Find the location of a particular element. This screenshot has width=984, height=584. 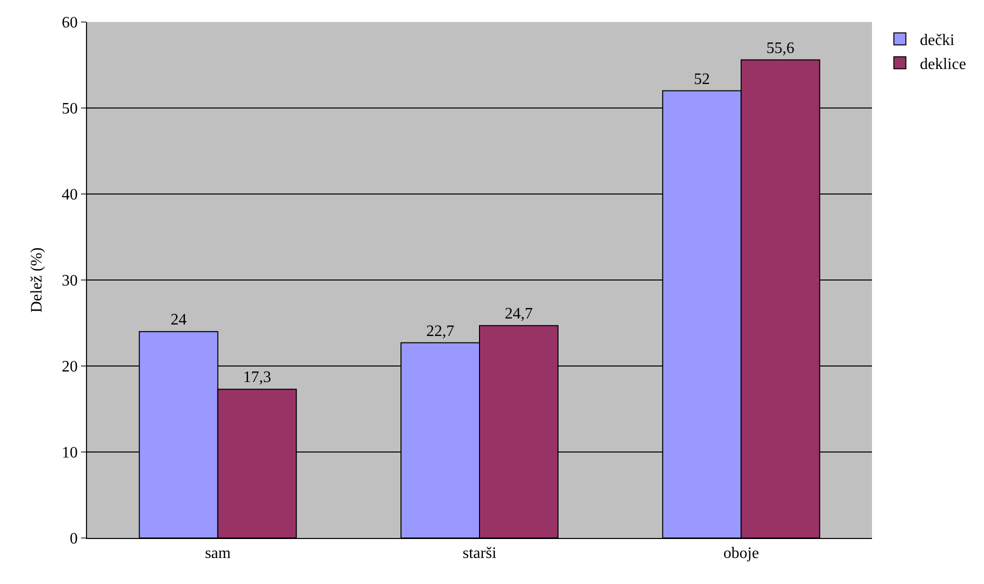

x-tick-label: sam is located at coordinates (218, 553).